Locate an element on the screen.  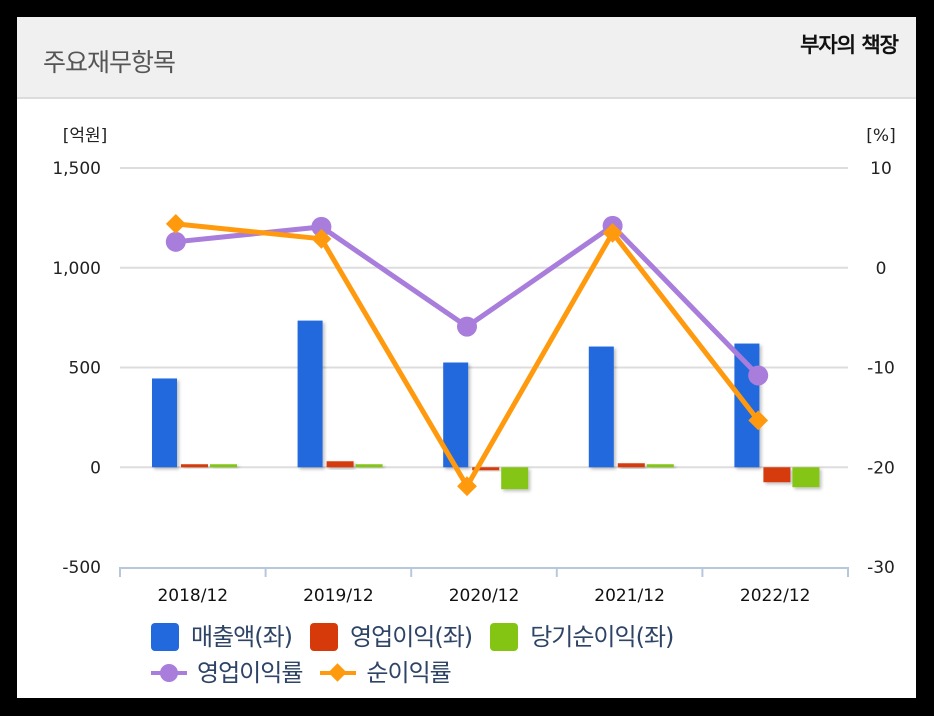
x-axis-label: 2018/12 is located at coordinates (192, 596).